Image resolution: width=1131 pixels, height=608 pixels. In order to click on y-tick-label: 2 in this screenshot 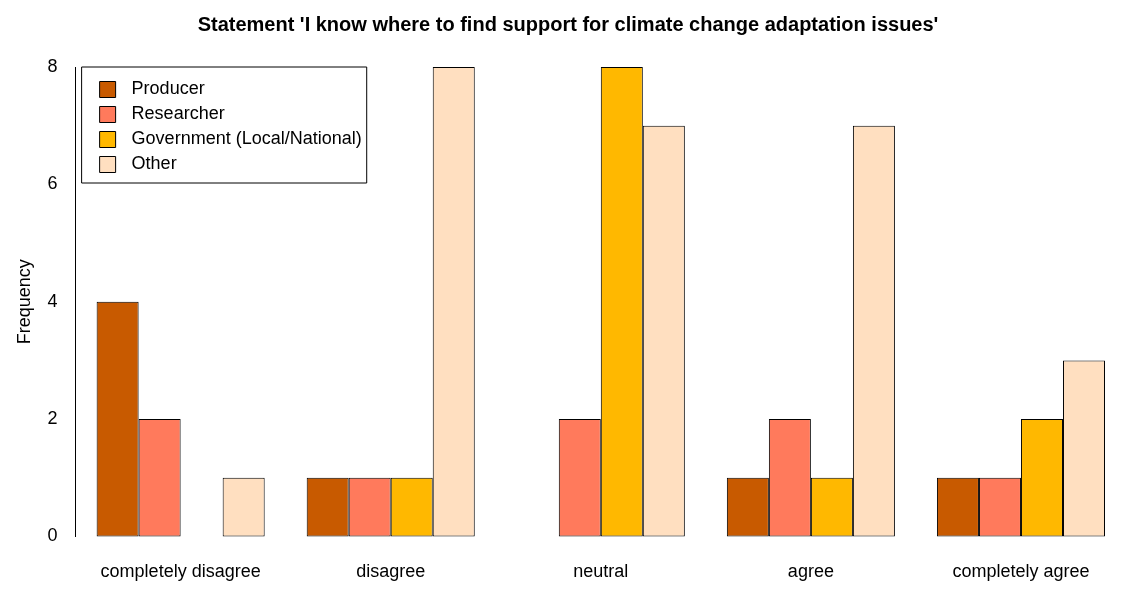, I will do `click(52, 418)`.